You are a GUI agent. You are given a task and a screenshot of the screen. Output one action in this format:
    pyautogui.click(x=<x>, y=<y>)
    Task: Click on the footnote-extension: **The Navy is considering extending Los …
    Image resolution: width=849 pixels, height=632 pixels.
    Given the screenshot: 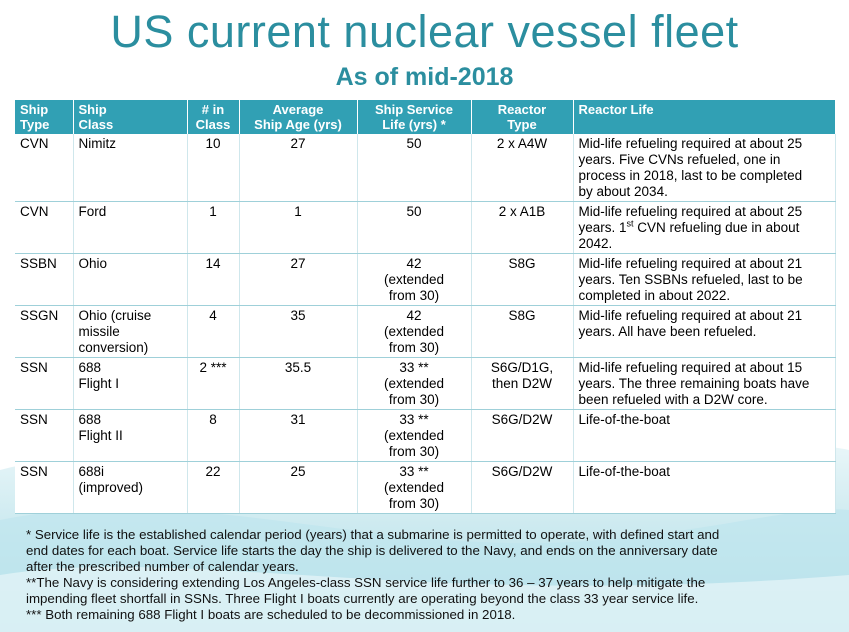 What is the action you would take?
    pyautogui.click(x=366, y=590)
    